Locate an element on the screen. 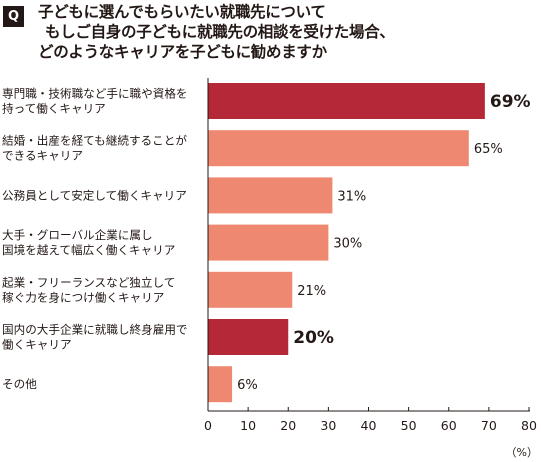  x-axis-unit: （%） is located at coordinates (522, 452).